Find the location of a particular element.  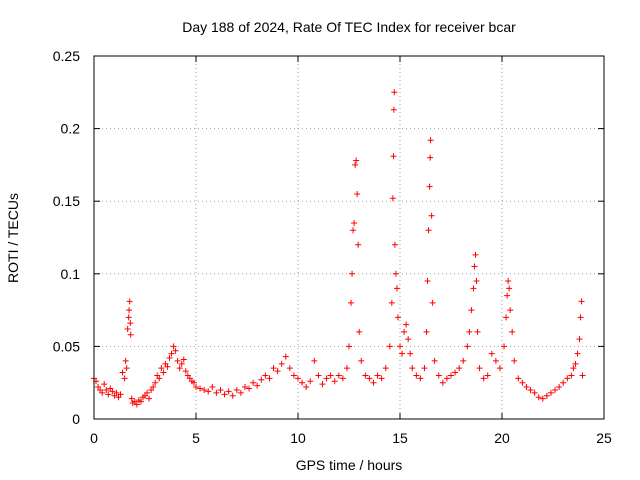

x-axis-label: GPS time / hours is located at coordinates (349, 465).